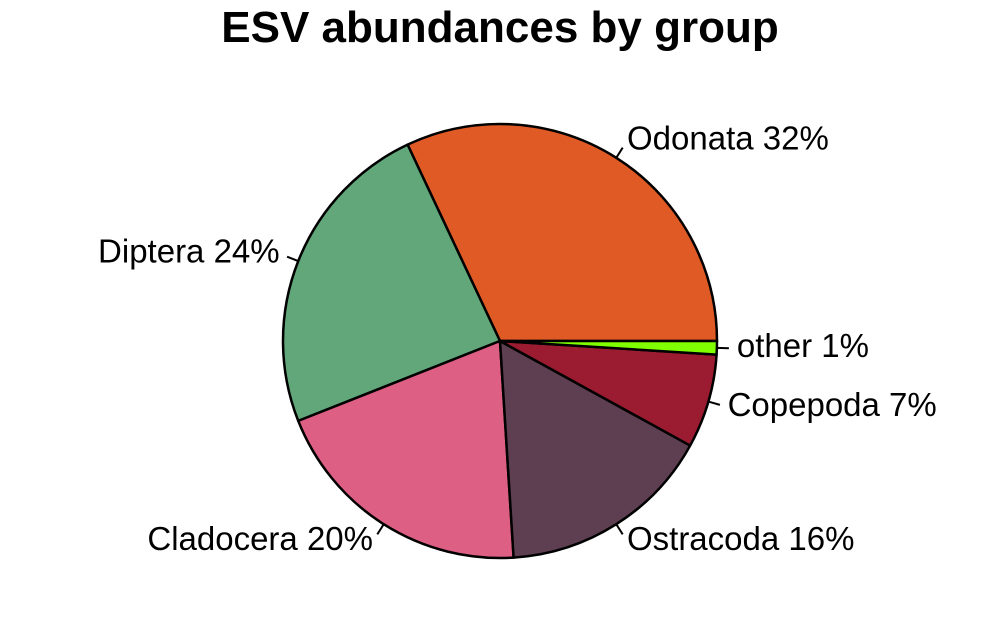 The width and height of the screenshot is (1000, 634). Describe the element at coordinates (405, 449) in the screenshot. I see `pie-slice-cladocera` at that location.